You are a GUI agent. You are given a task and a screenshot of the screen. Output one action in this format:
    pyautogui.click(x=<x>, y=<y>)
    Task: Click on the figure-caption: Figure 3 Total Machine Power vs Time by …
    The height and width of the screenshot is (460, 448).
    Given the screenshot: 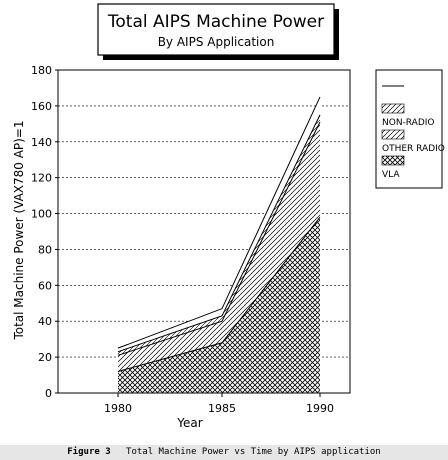 What is the action you would take?
    pyautogui.click(x=224, y=452)
    